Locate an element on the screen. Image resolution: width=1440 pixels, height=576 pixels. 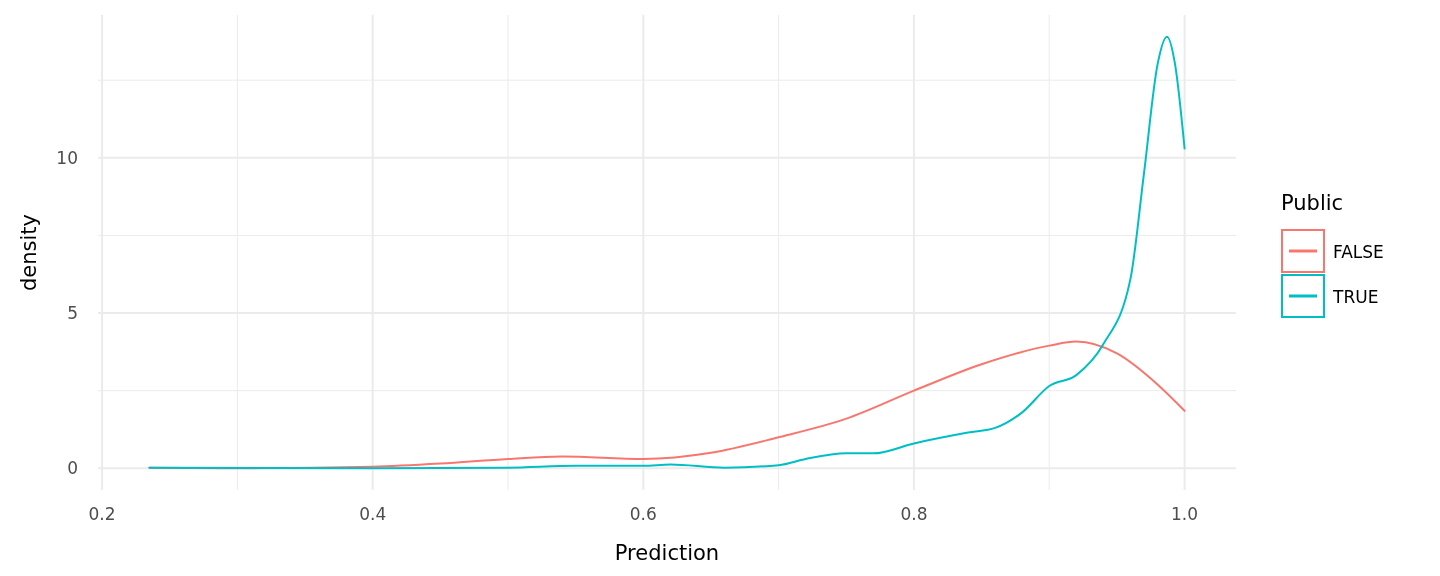
x-tick-label: 0.4 is located at coordinates (373, 514).